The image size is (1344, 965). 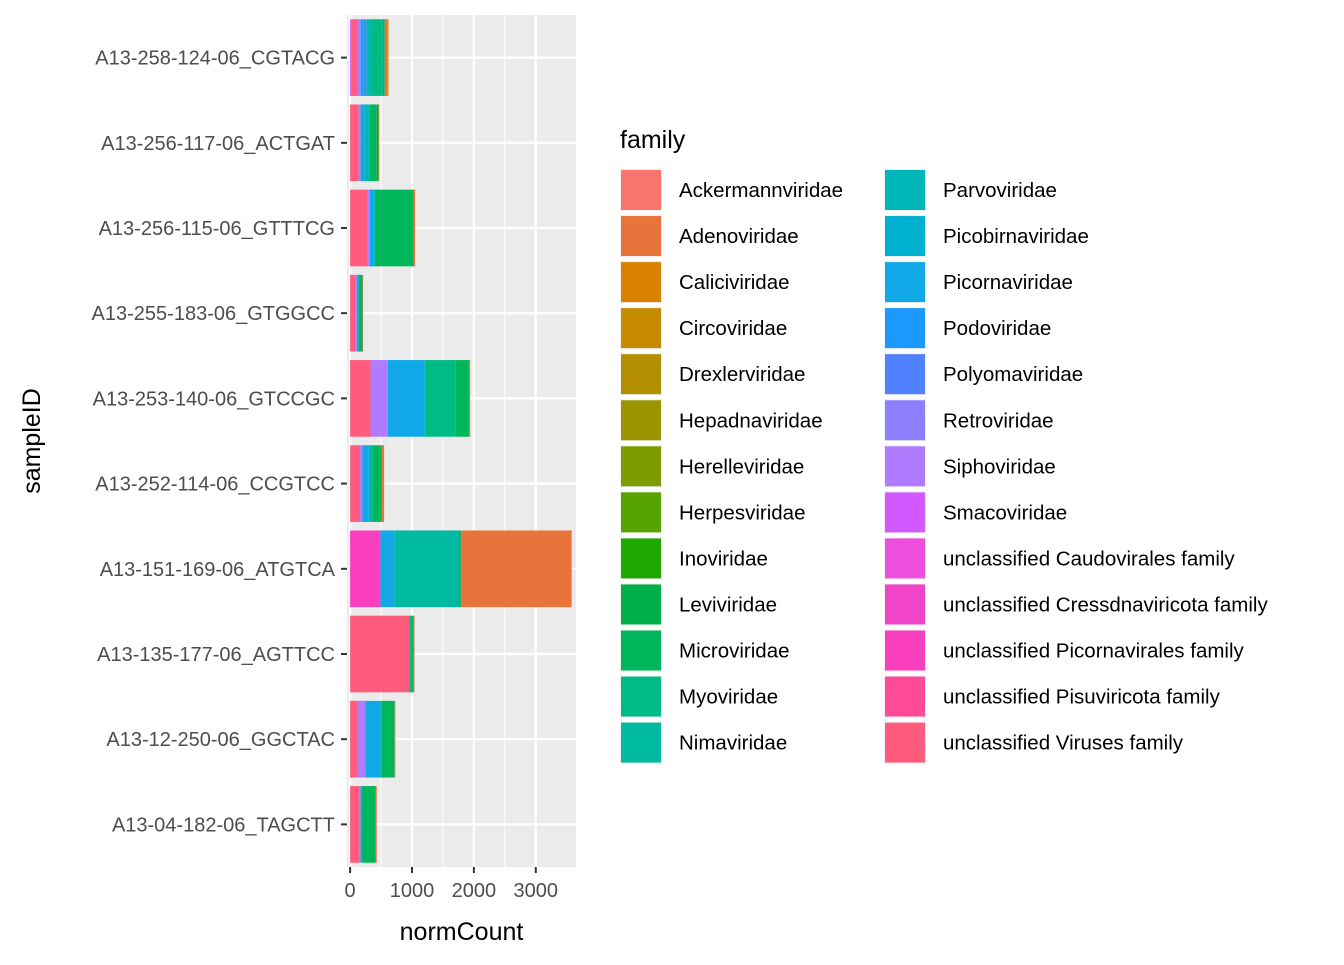 I want to click on y-tick-label: A13-12-250-06_GGCTAC, so click(x=220, y=740).